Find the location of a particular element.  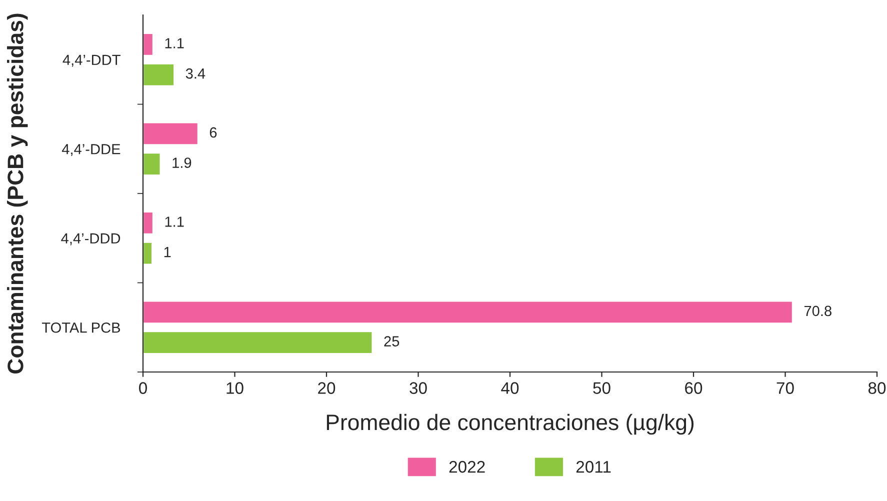

data-label: 25 is located at coordinates (392, 341).